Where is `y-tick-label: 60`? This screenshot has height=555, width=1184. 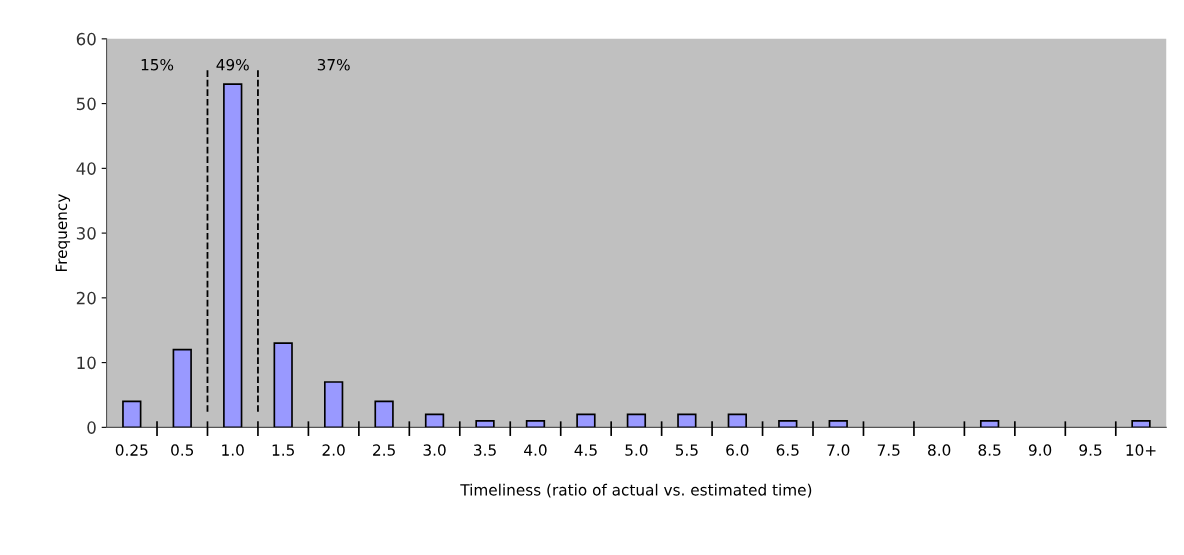 y-tick-label: 60 is located at coordinates (86, 39).